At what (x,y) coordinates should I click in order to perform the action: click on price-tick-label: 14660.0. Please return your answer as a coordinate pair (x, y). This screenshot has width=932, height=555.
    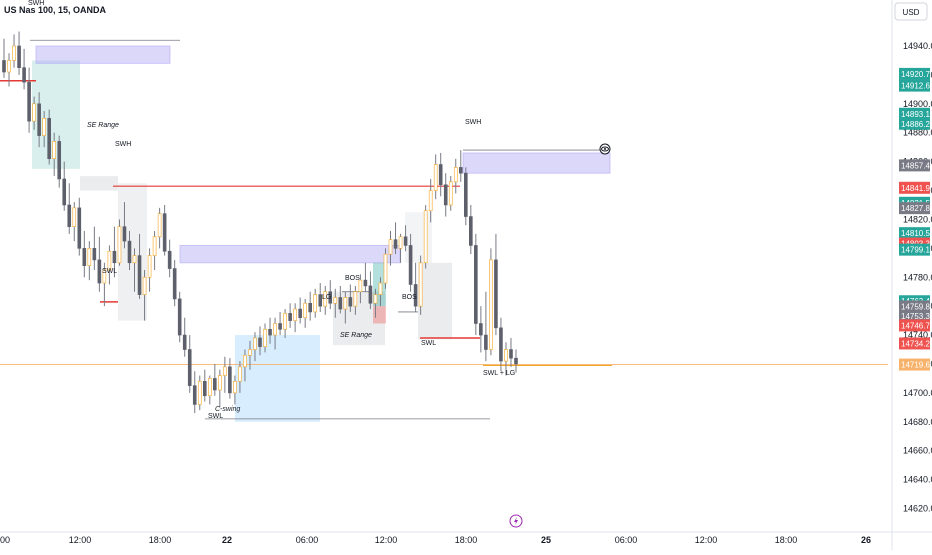
    Looking at the image, I should click on (917, 451).